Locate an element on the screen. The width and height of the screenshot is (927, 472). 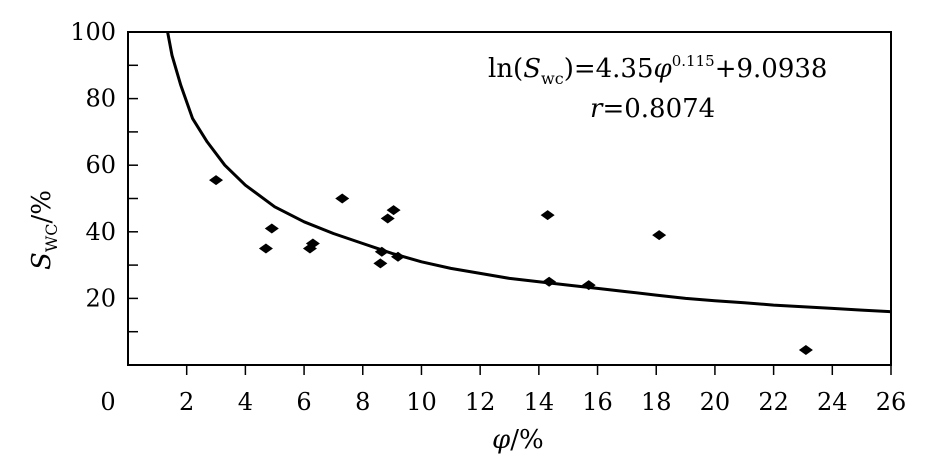
x-tick-label-18: 18 is located at coordinates (656, 402).